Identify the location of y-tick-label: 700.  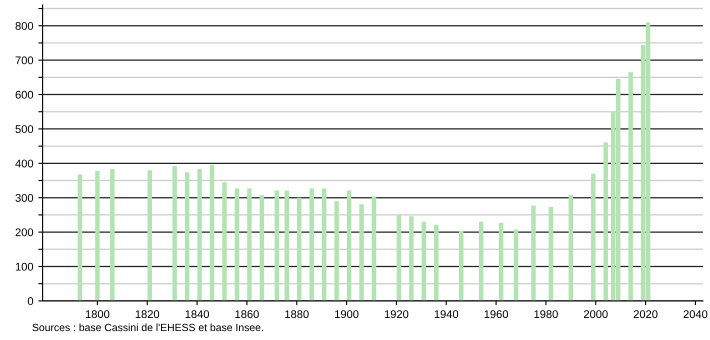
(25, 60).